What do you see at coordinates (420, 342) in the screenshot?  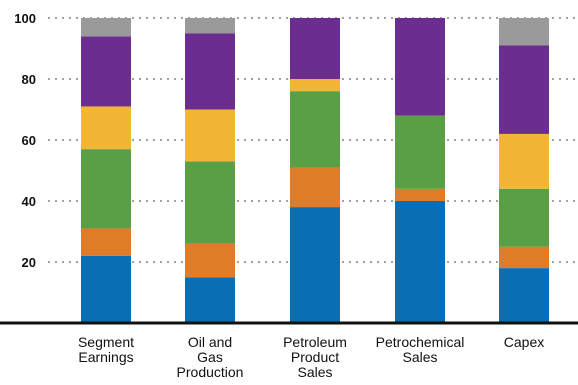 I see `x-category-label-line: Petrochemical` at bounding box center [420, 342].